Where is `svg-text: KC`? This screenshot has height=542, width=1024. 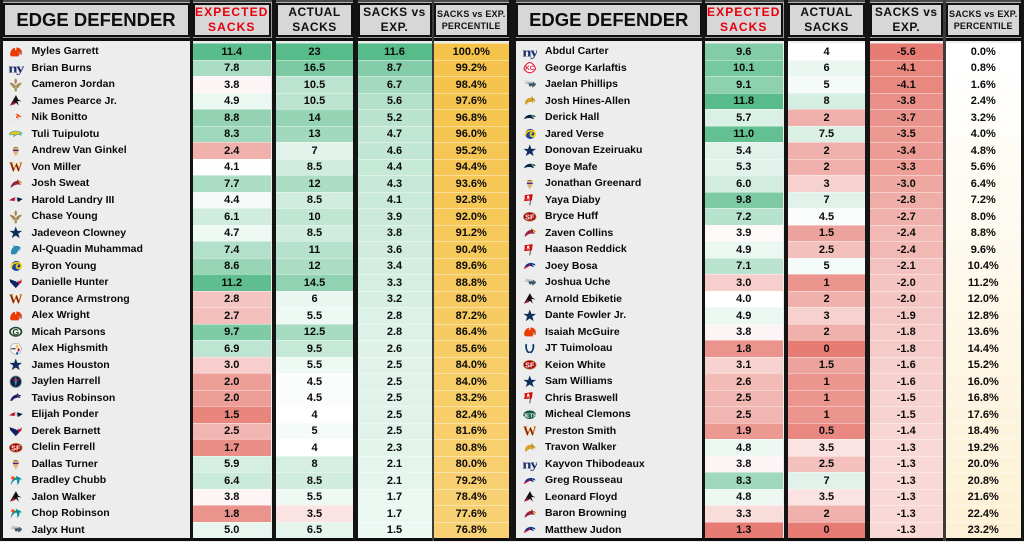
svg-text: KC is located at coordinates (530, 68).